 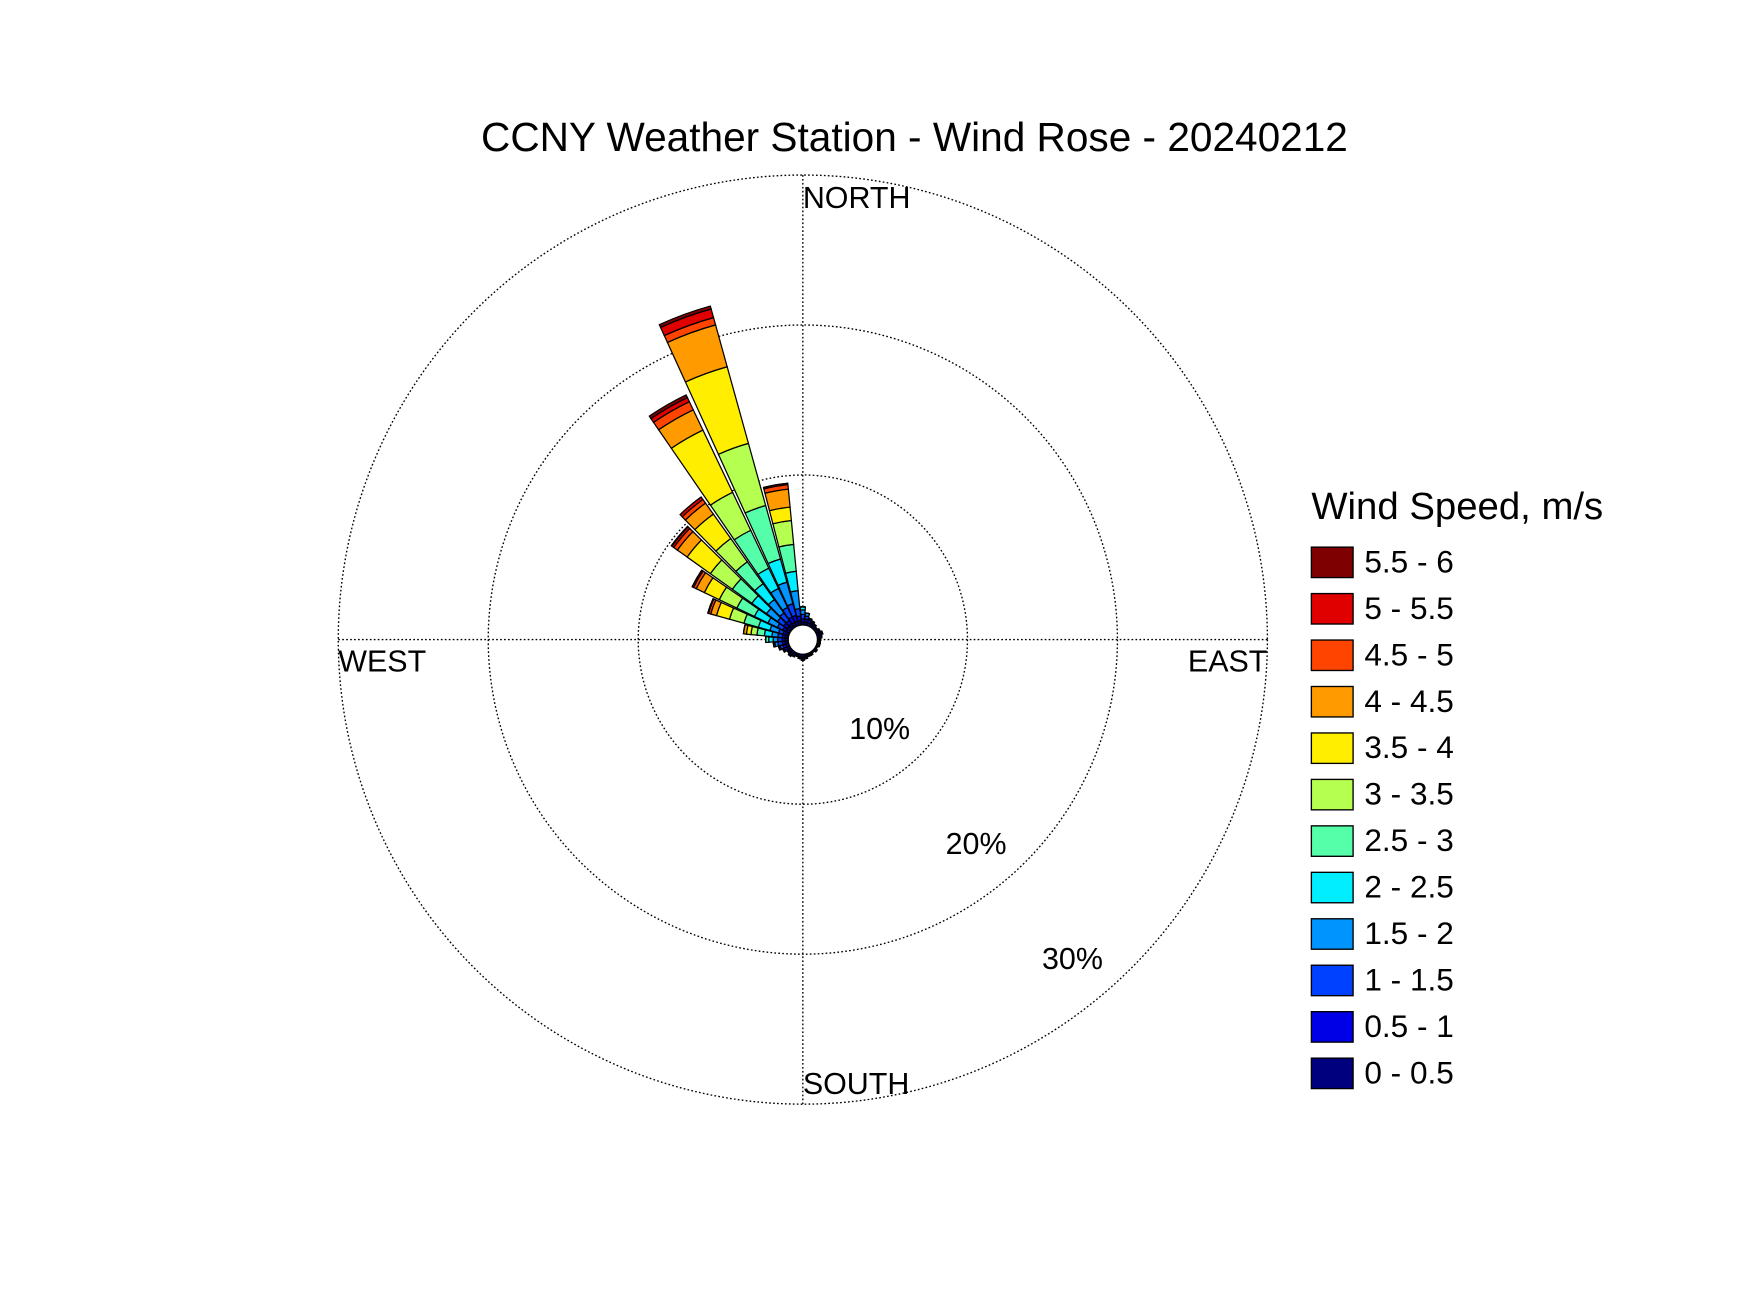 I want to click on legend-label: 3 - 3.5, so click(x=1408, y=794).